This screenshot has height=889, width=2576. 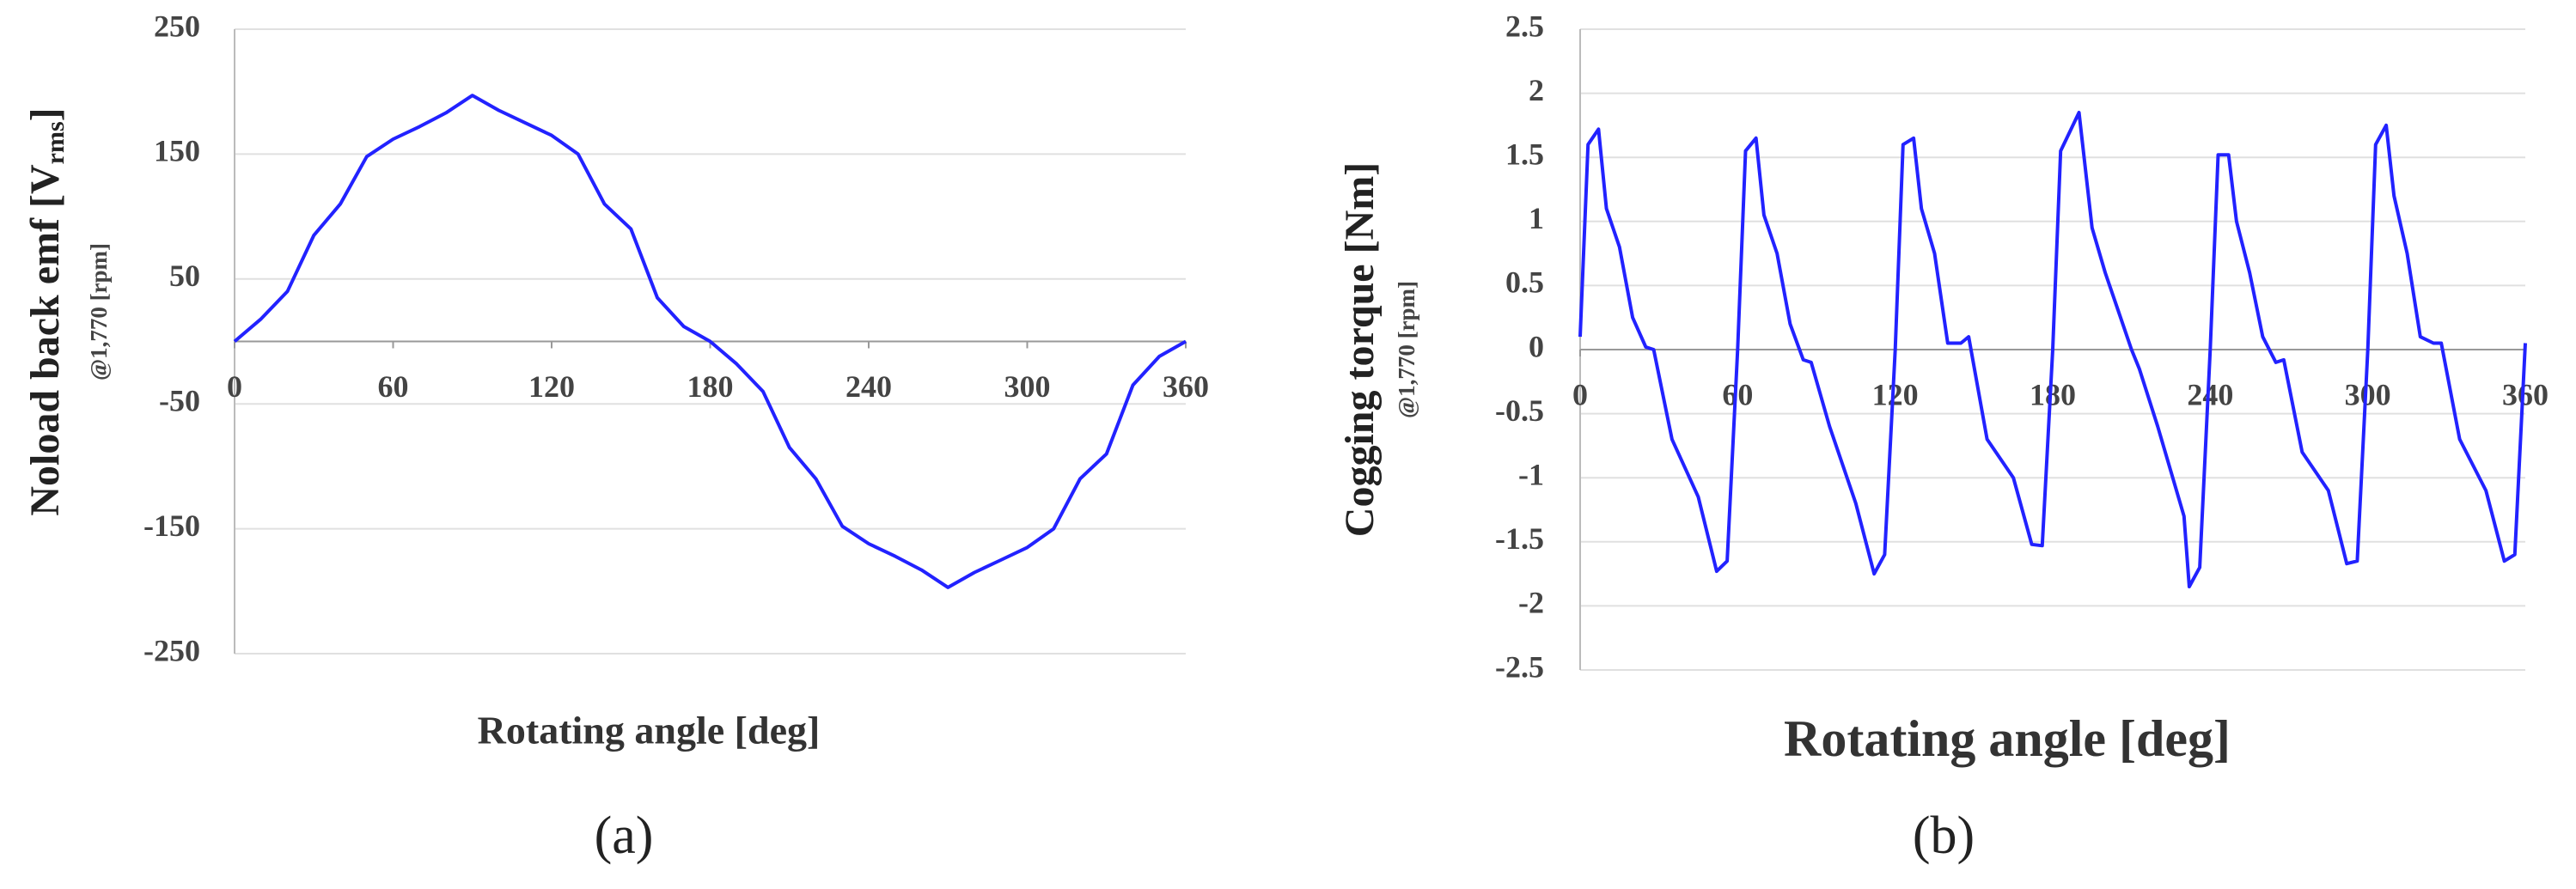 I want to click on y-tick-label: -1, so click(x=1531, y=474).